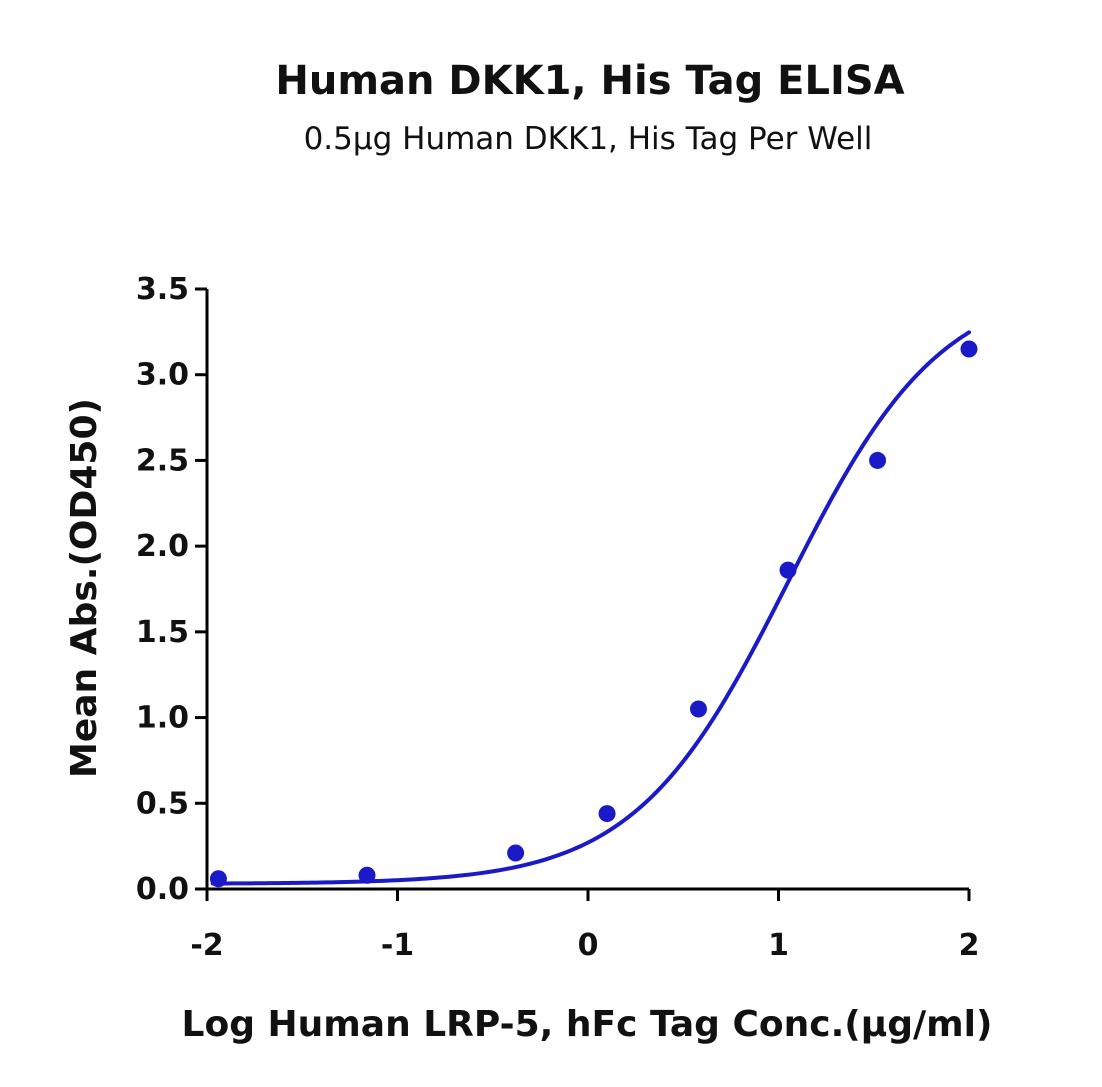 The width and height of the screenshot is (1102, 1087). I want to click on y-tick-label: 0.0, so click(162, 889).